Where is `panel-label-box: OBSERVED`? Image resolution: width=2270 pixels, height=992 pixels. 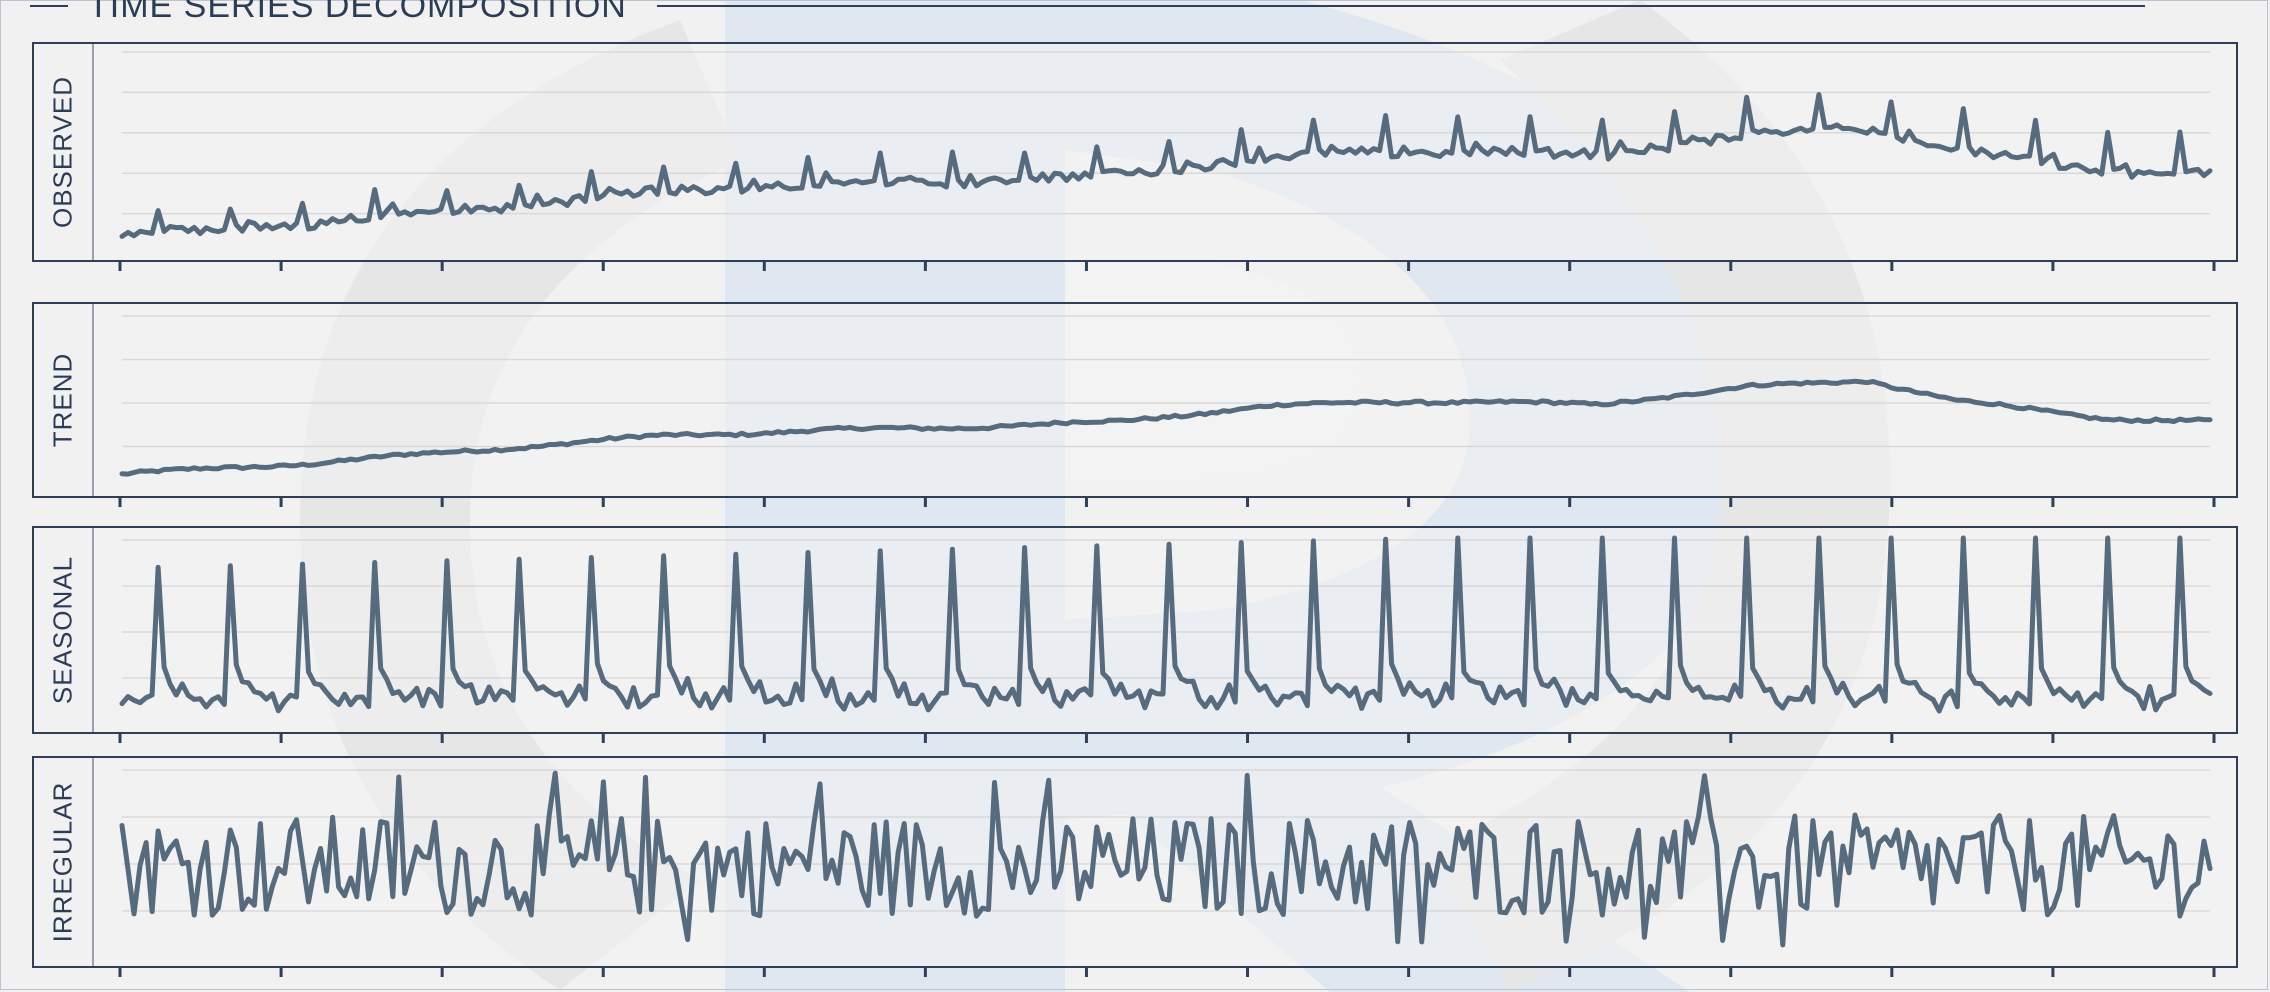 panel-label-box: OBSERVED is located at coordinates (64, 152).